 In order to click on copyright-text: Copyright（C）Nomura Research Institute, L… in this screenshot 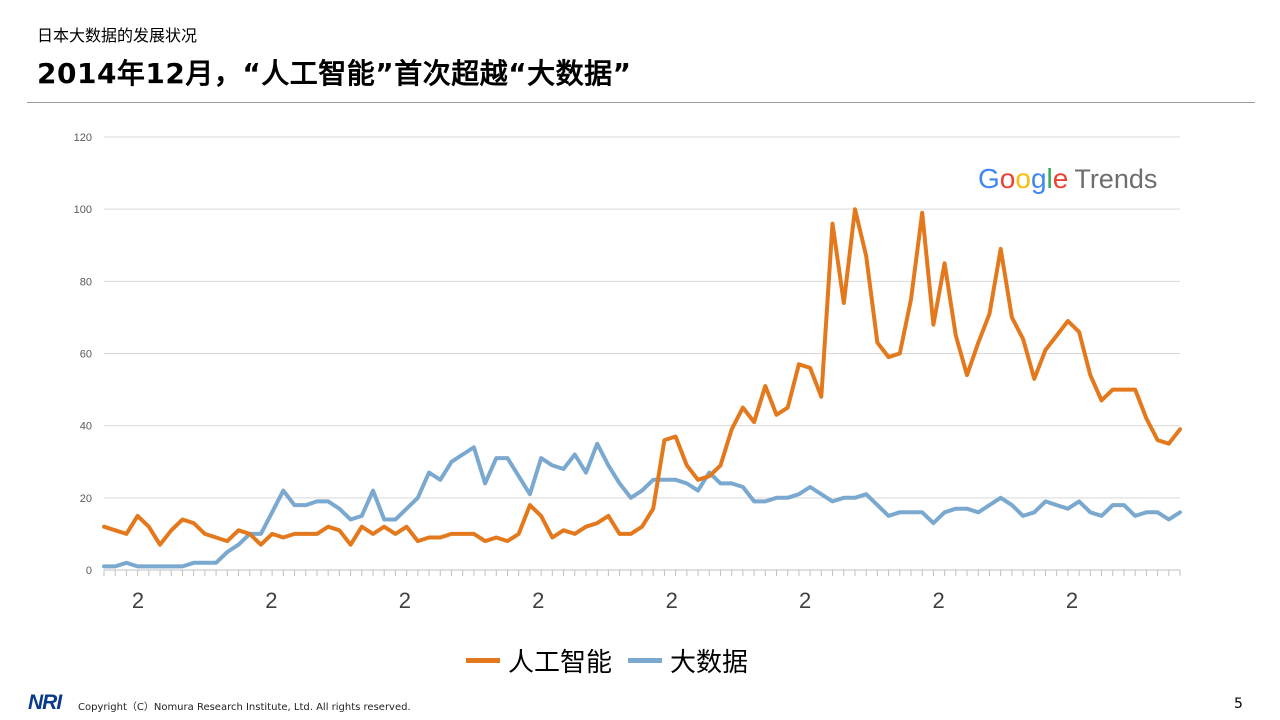, I will do `click(244, 707)`.